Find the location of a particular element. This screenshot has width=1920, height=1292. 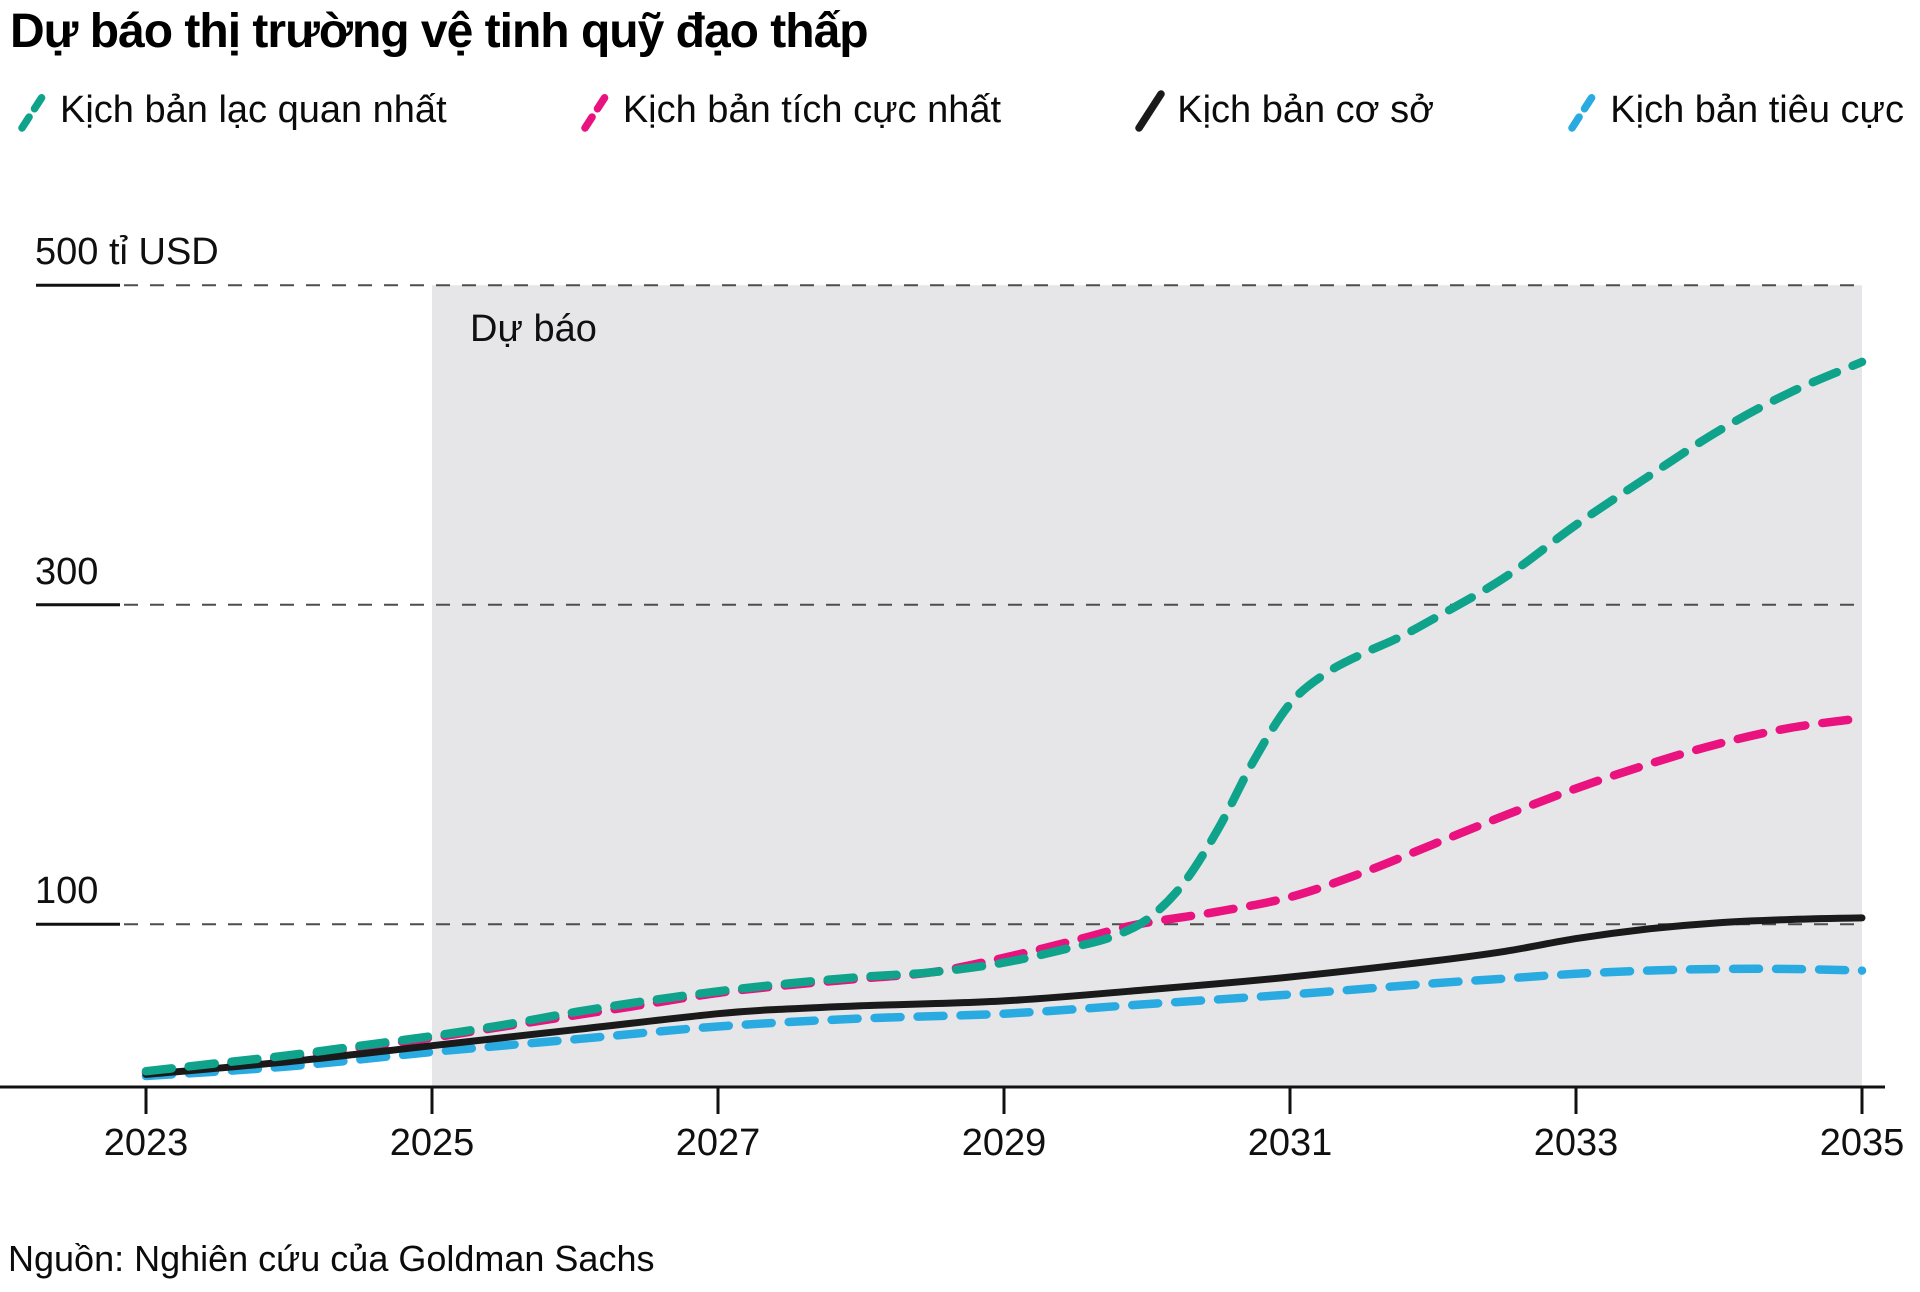

series-line-base is located at coordinates (1004, 996).